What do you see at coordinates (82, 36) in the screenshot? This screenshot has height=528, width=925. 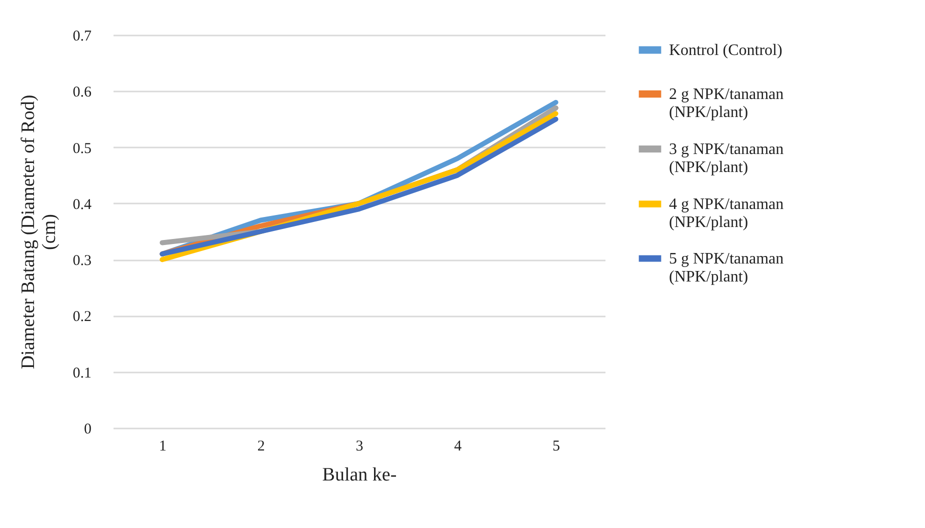 I see `y-tick-label: 0.7` at bounding box center [82, 36].